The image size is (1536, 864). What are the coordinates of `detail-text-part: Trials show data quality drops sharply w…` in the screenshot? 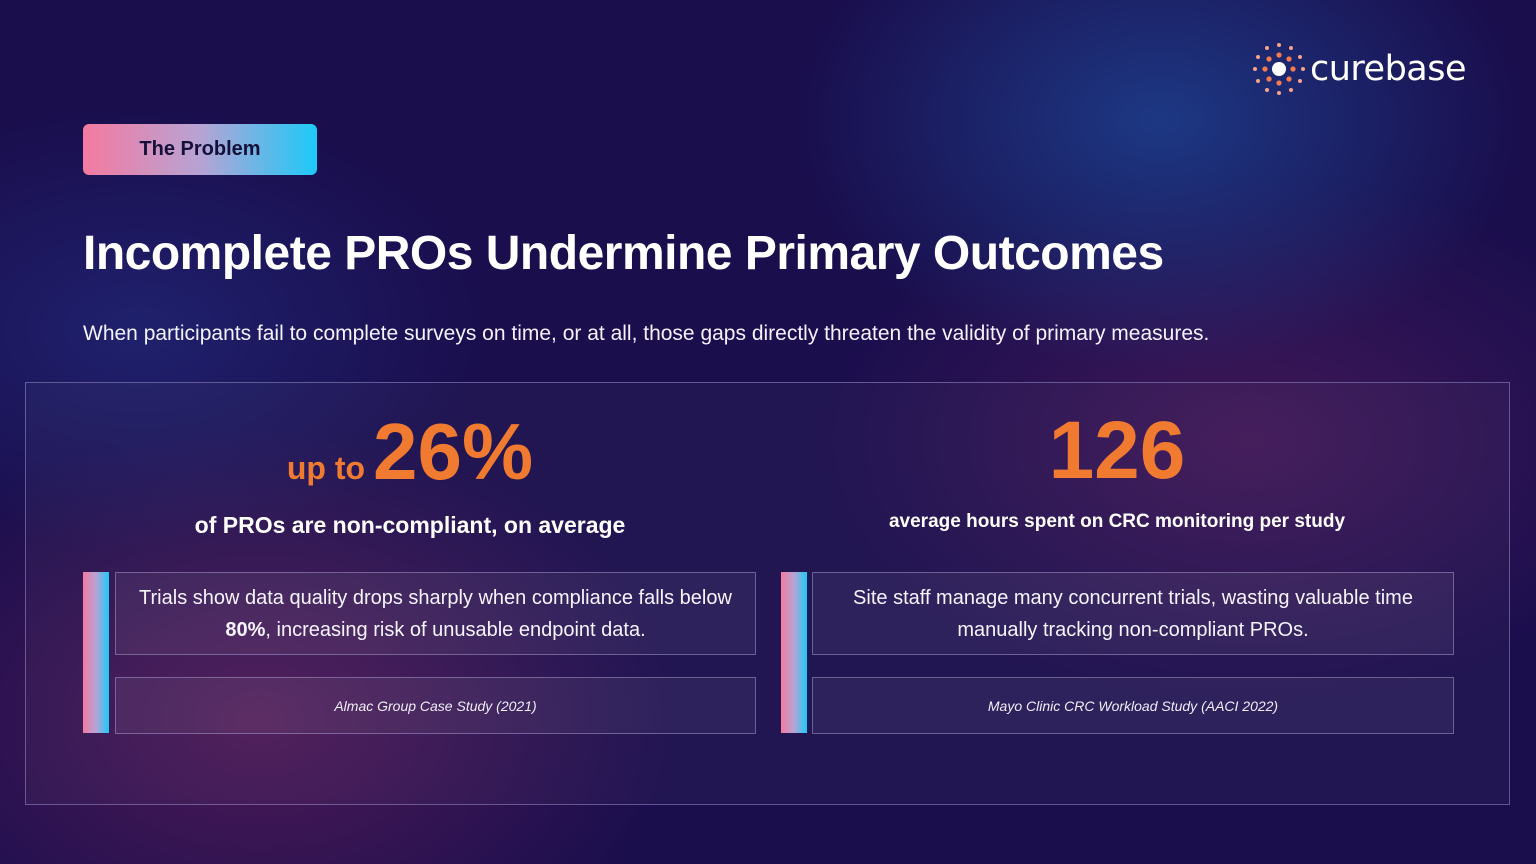 It's located at (435, 597).